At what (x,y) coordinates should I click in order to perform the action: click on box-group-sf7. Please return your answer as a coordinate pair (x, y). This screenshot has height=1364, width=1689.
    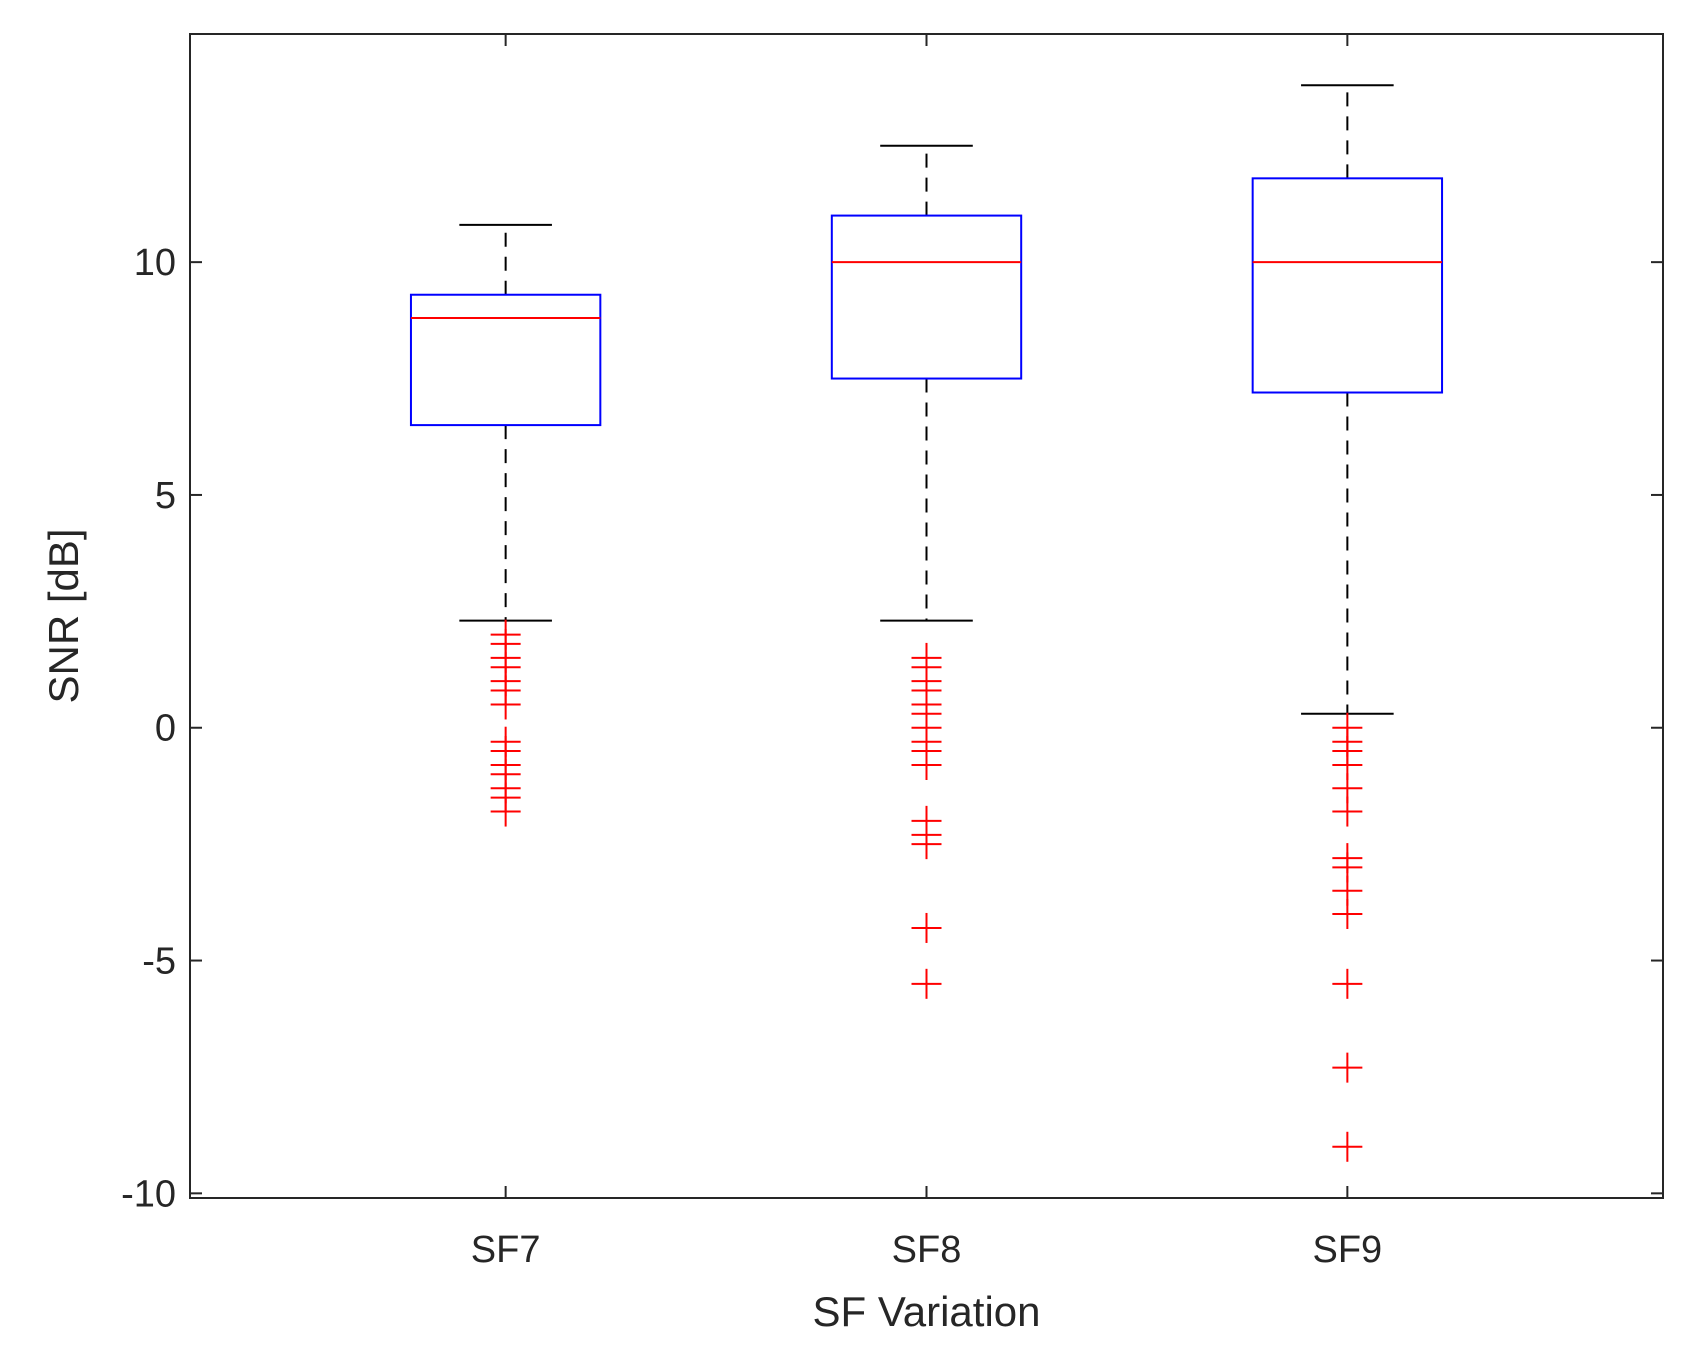
    Looking at the image, I should click on (505, 525).